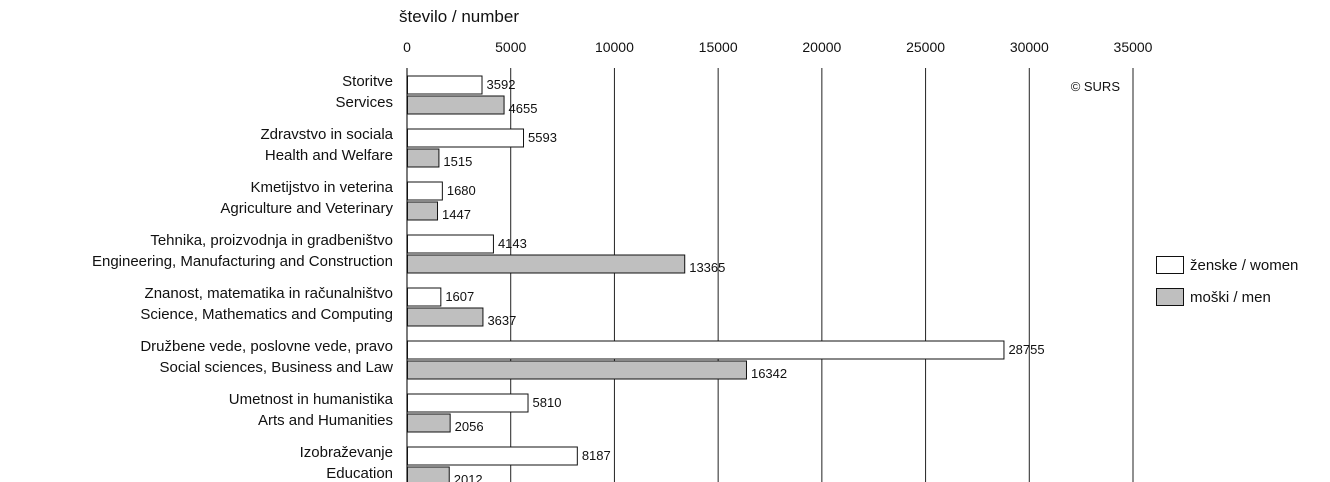 The height and width of the screenshot is (482, 1330). I want to click on x-tick-label: 35000, so click(1133, 47).